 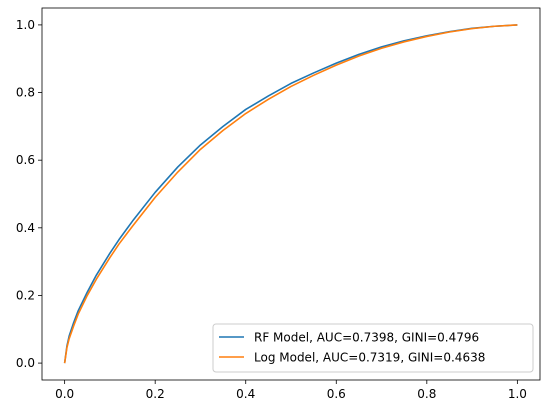 I want to click on y-axis-ticks: 0.0 0.2 0.4 0.6 0.8 1.0, so click(x=29, y=194).